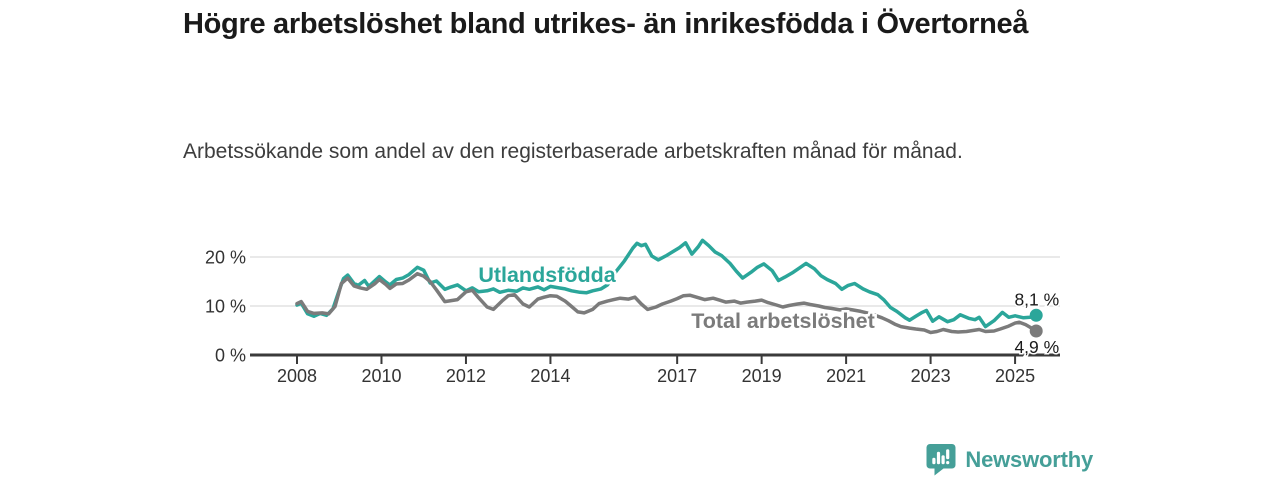 Image resolution: width=1280 pixels, height=480 pixels. What do you see at coordinates (1036, 331) in the screenshot?
I see `series-endpoint-dot-total-arbetsl-shet` at bounding box center [1036, 331].